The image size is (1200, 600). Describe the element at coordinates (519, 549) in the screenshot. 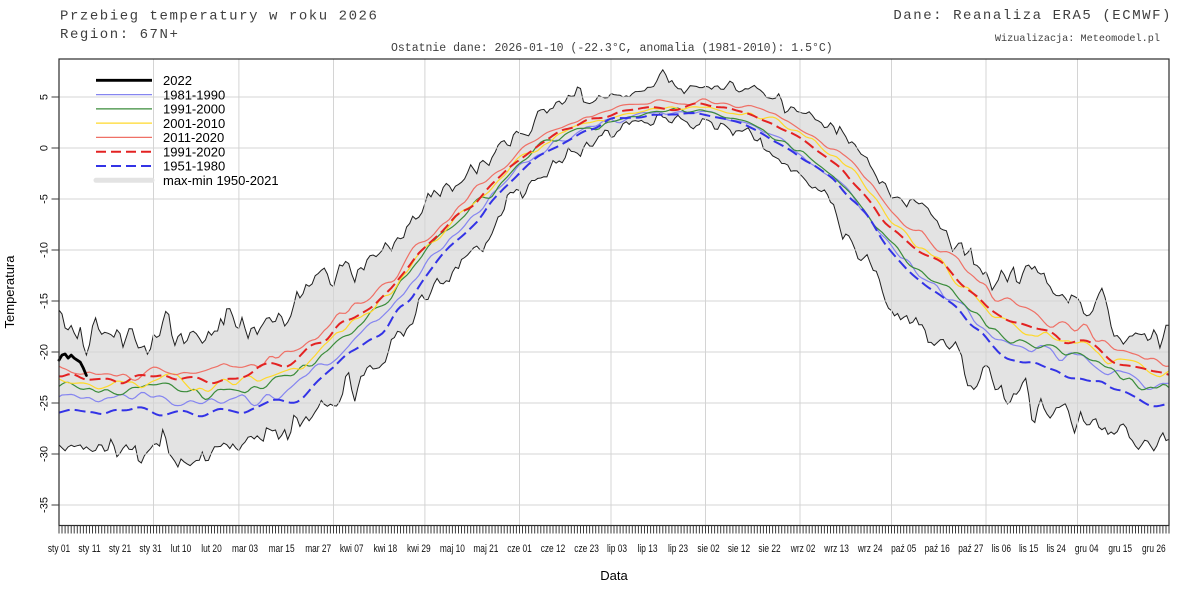

I see `svg-text: cze 01` at that location.